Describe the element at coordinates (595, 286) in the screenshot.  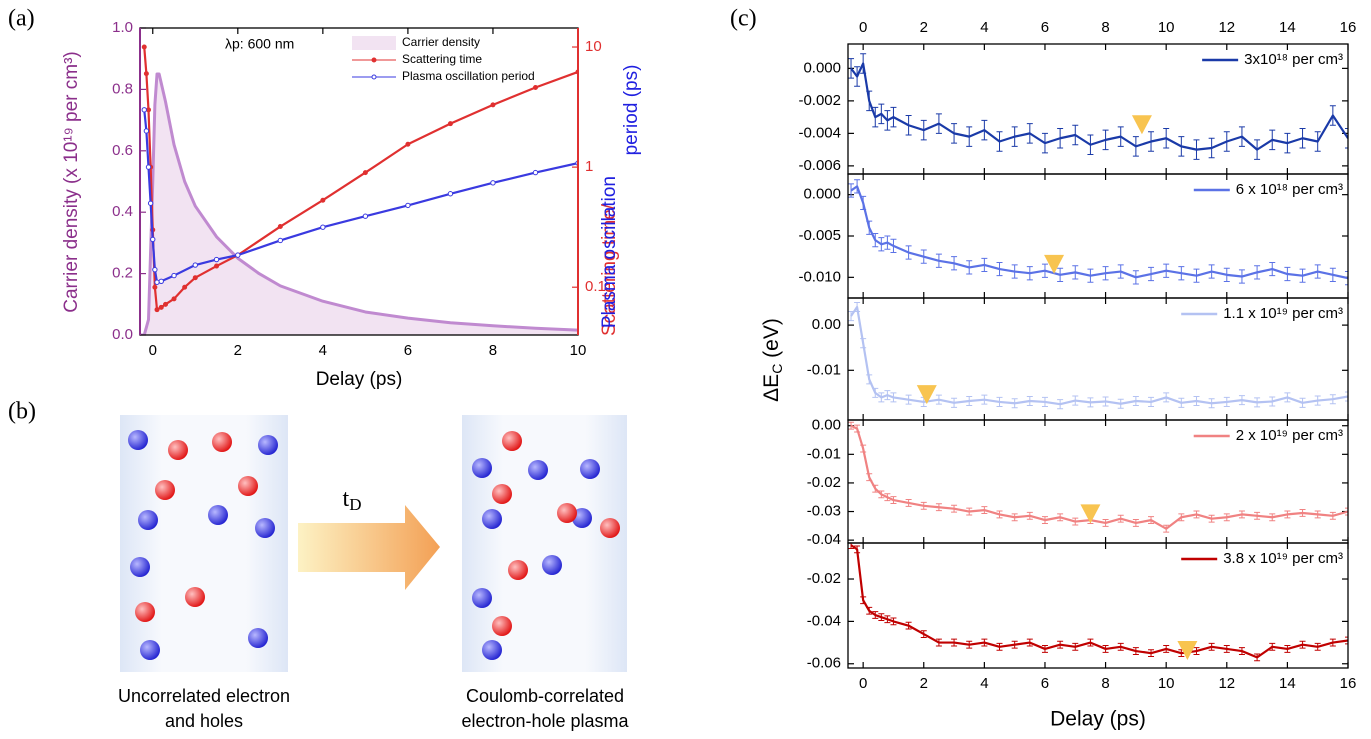
I see `y2-tick-label: 0.1` at that location.